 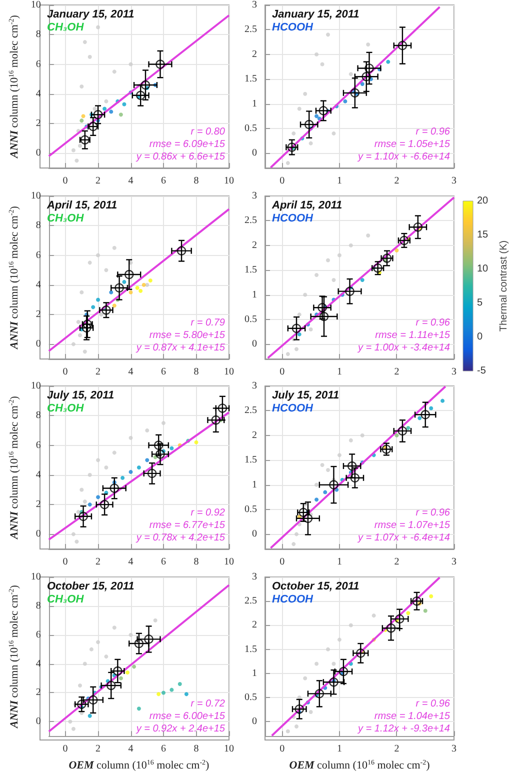 I want to click on chart-title: January 15, 2011, so click(x=316, y=14).